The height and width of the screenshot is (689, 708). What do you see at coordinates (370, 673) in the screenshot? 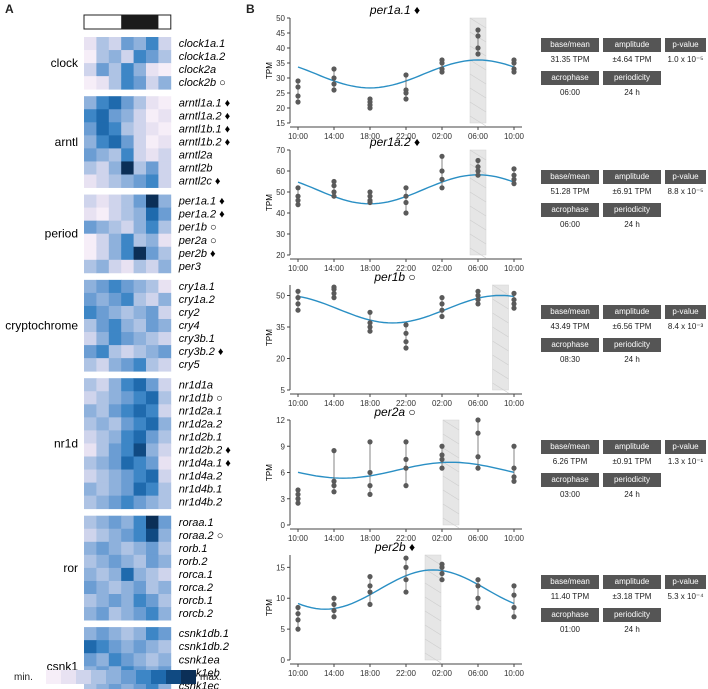
I see `x-tick-label: 18:00` at bounding box center [370, 673].